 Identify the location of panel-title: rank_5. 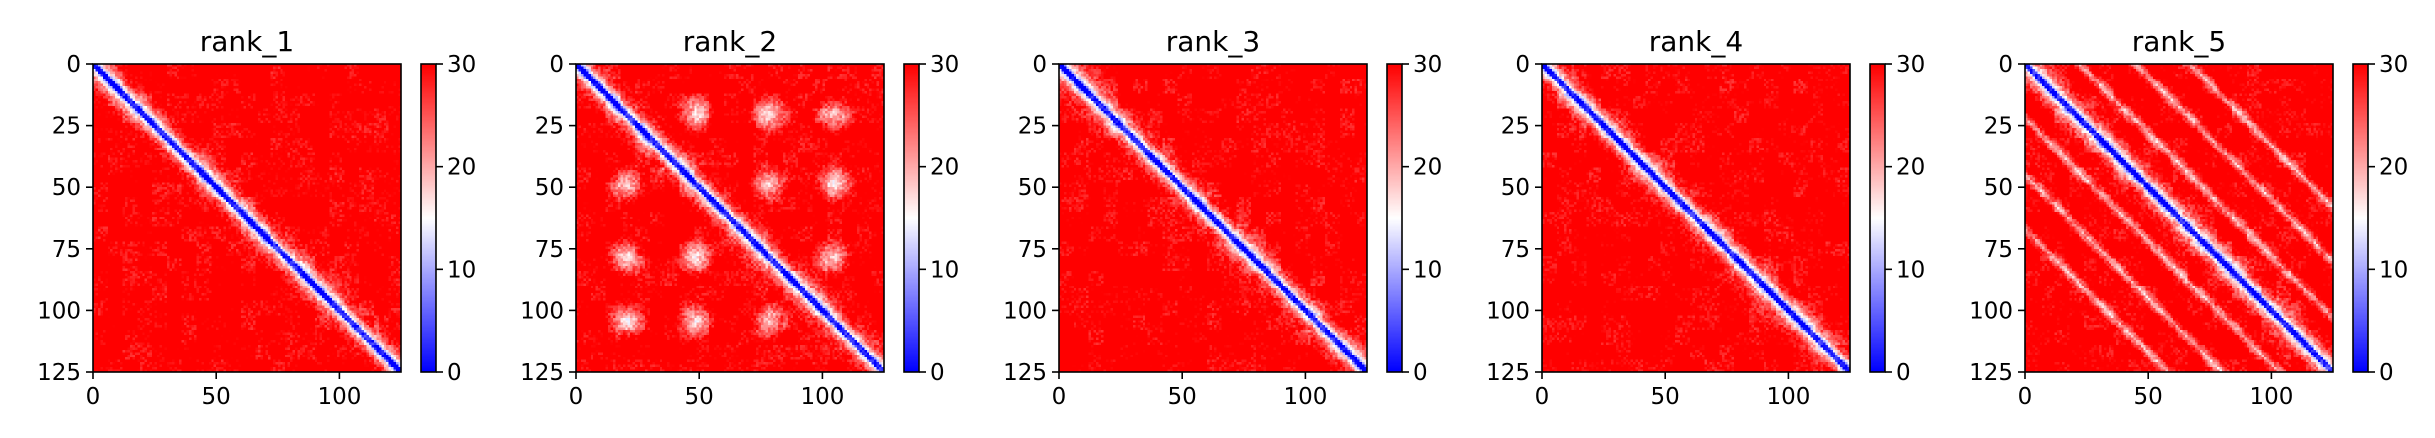
(2179, 41).